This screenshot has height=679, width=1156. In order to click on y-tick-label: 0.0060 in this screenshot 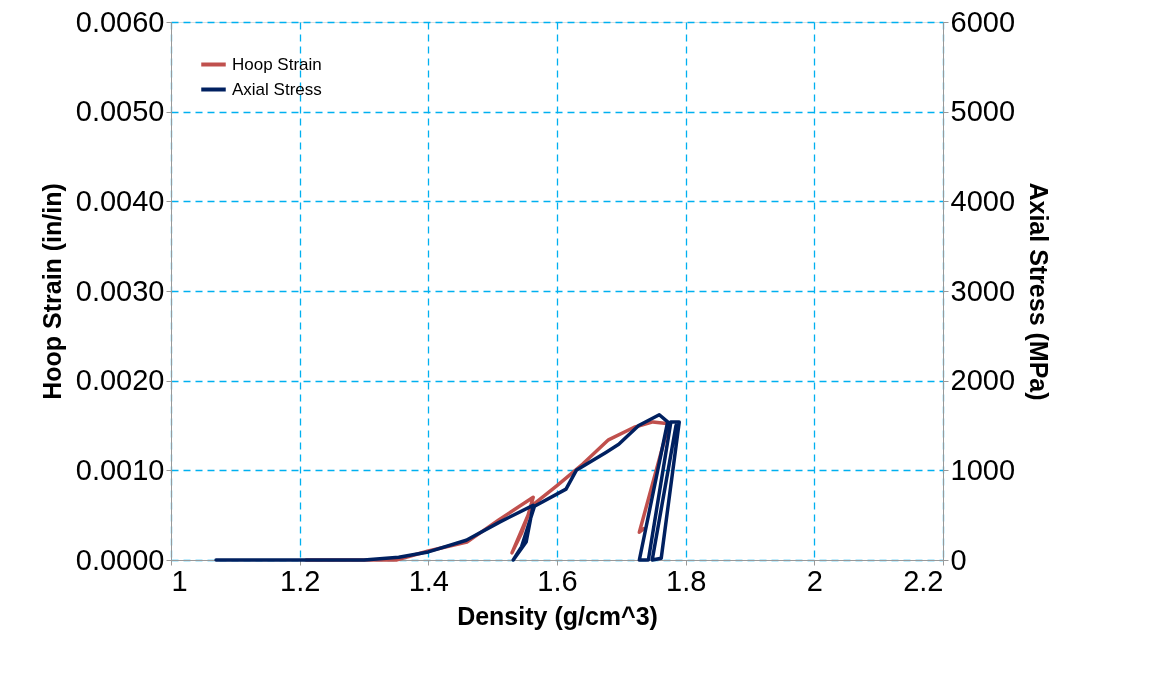, I will do `click(120, 21)`.